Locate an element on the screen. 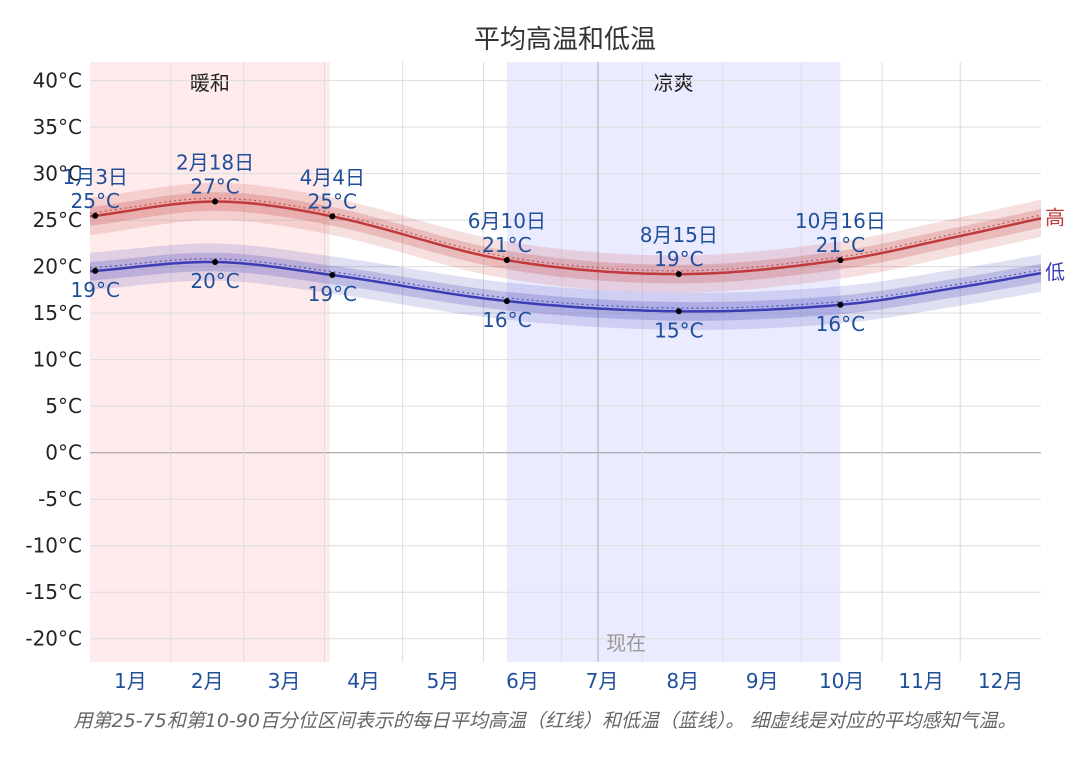 The width and height of the screenshot is (1080, 769). annotation-low-3: 16°C is located at coordinates (506, 320).